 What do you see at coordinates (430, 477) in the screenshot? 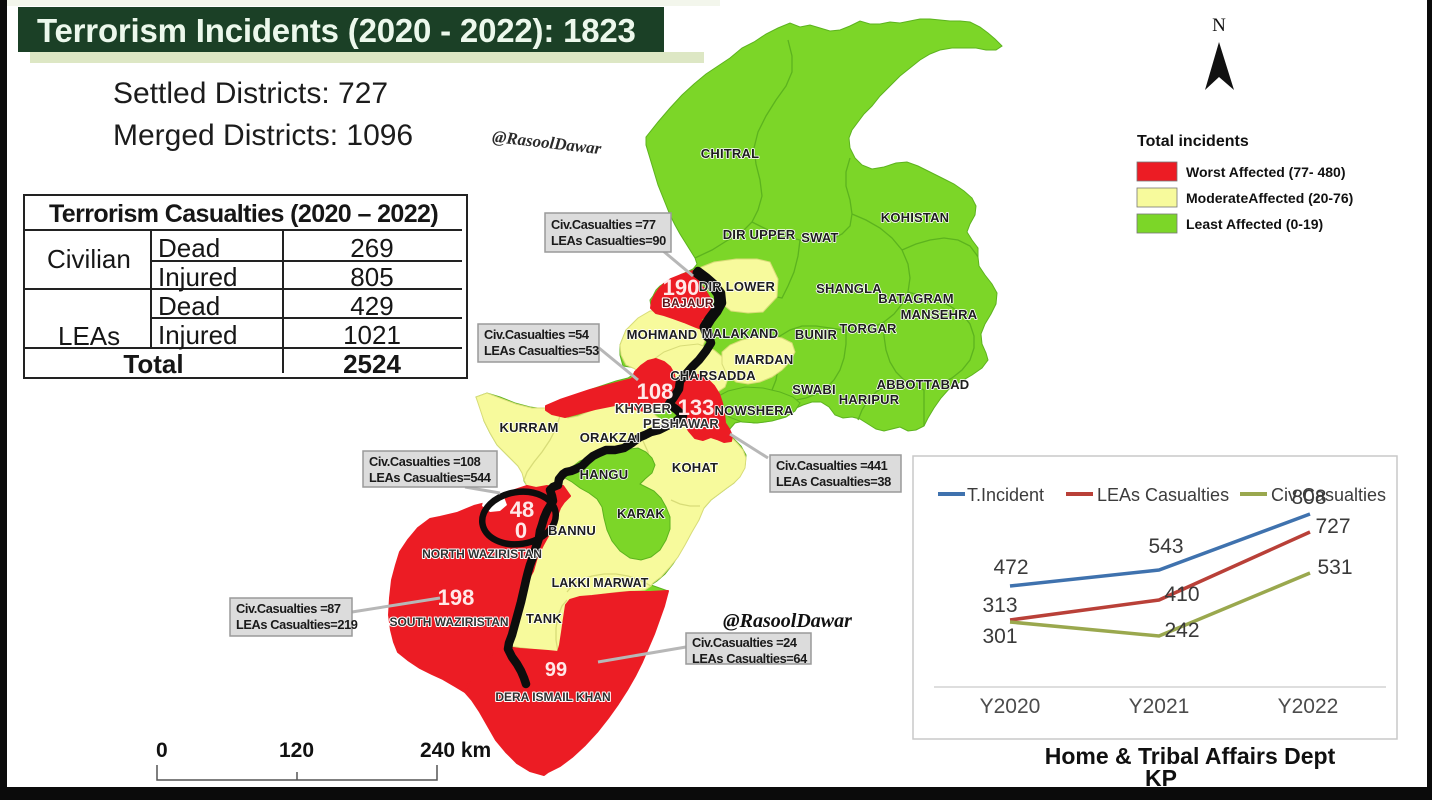
I see `svg-text: LEAs Casualties=544` at bounding box center [430, 477].